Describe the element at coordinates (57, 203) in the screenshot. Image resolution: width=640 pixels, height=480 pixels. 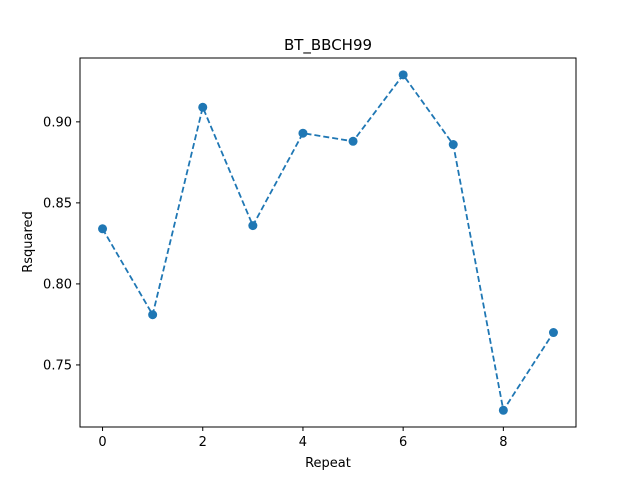
I see `y-tick-label: 0.85` at that location.